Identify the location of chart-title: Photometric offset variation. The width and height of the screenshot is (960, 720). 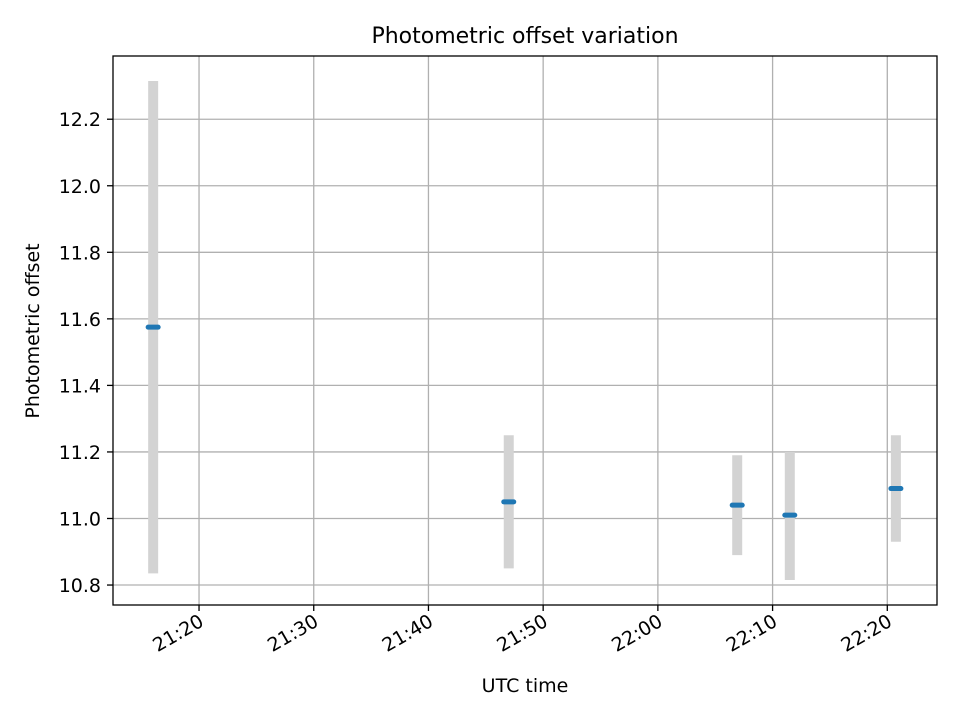
(524, 36).